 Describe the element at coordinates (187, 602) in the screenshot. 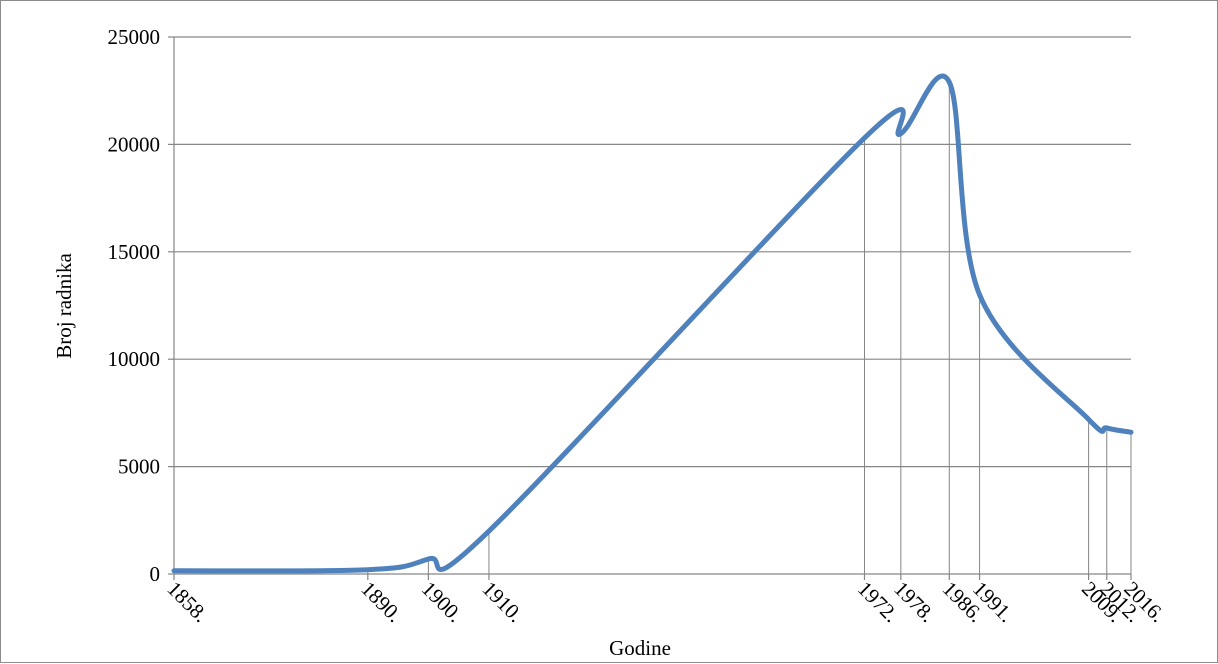

I see `x-tick-label: 1858.` at that location.